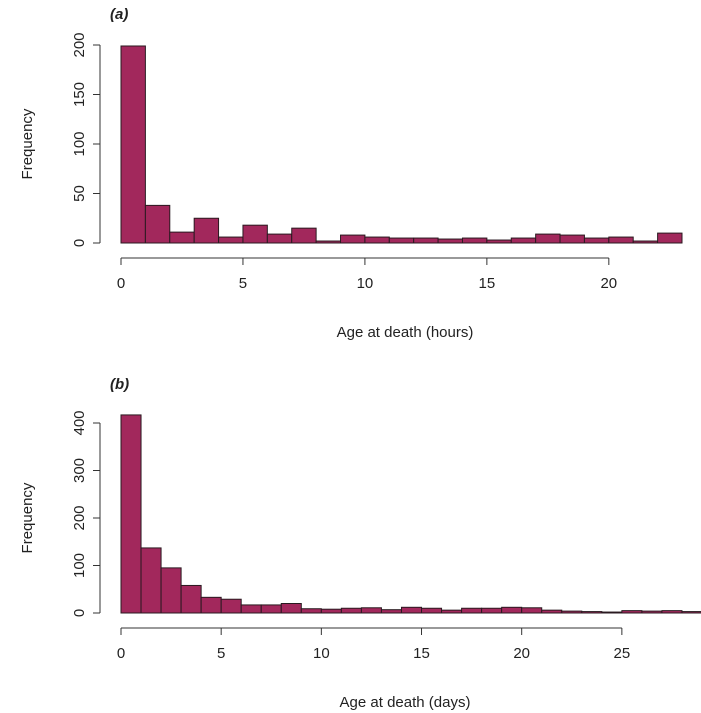 This screenshot has height=713, width=701. What do you see at coordinates (405, 702) in the screenshot?
I see `x-axis-label: Age at death (days)` at bounding box center [405, 702].